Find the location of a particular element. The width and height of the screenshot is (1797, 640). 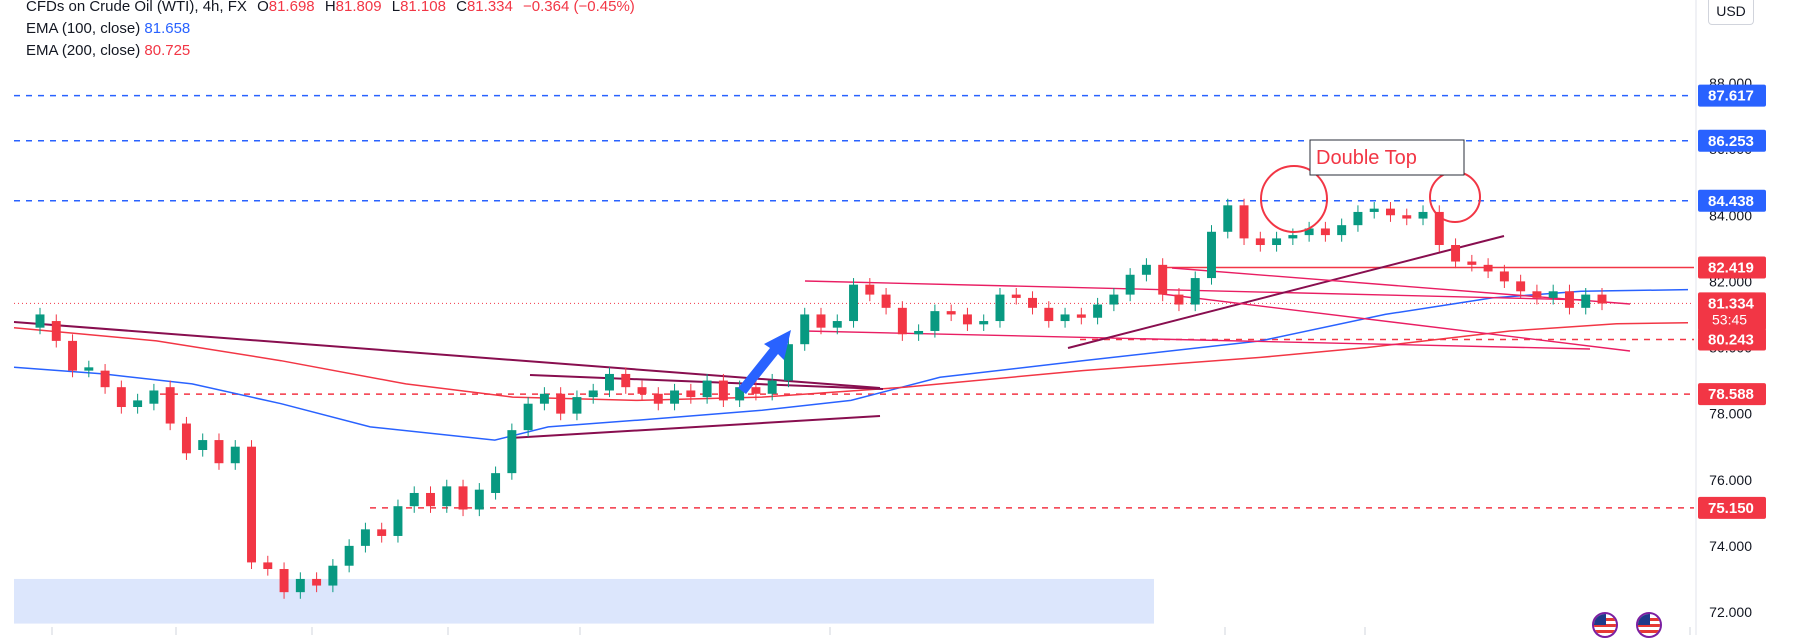

ema200-line is located at coordinates (851, 361).